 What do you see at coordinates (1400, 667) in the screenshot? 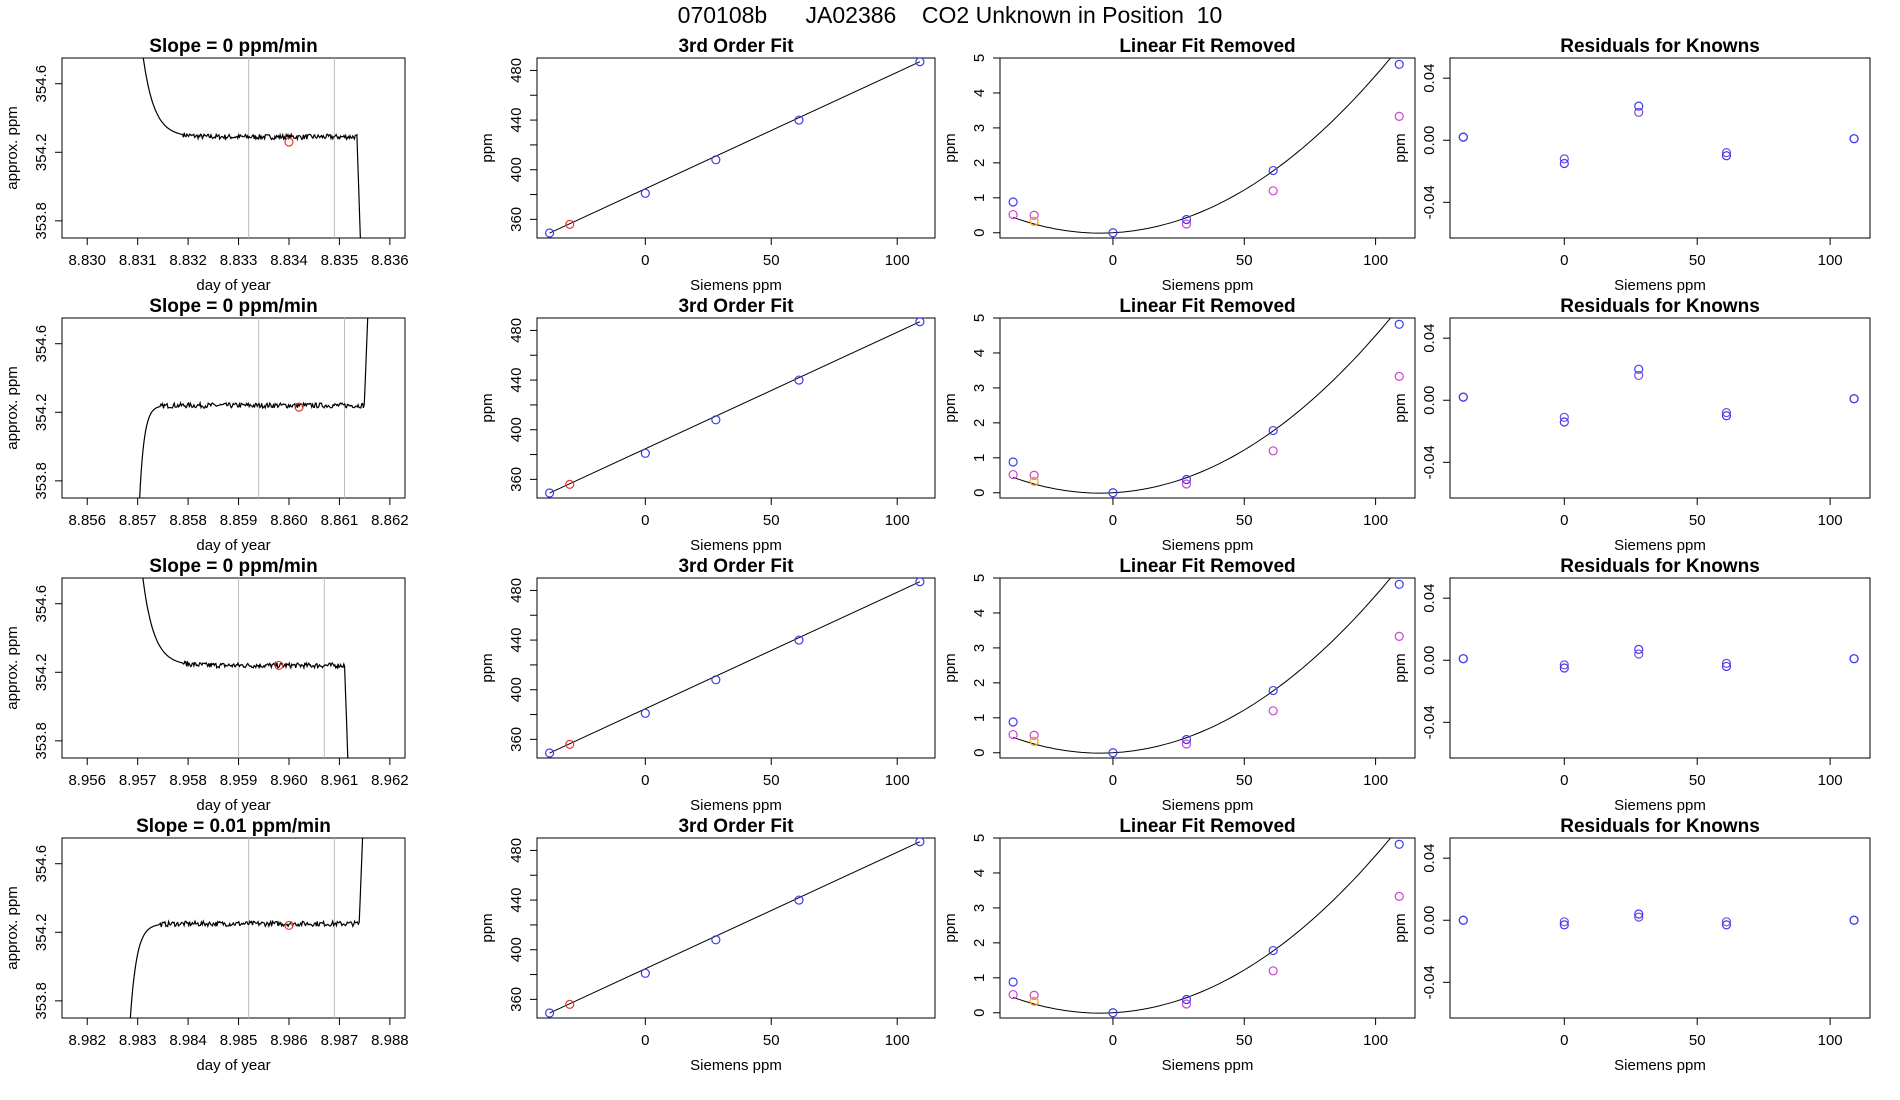
I see `y-axis-label: ppm` at bounding box center [1400, 667].